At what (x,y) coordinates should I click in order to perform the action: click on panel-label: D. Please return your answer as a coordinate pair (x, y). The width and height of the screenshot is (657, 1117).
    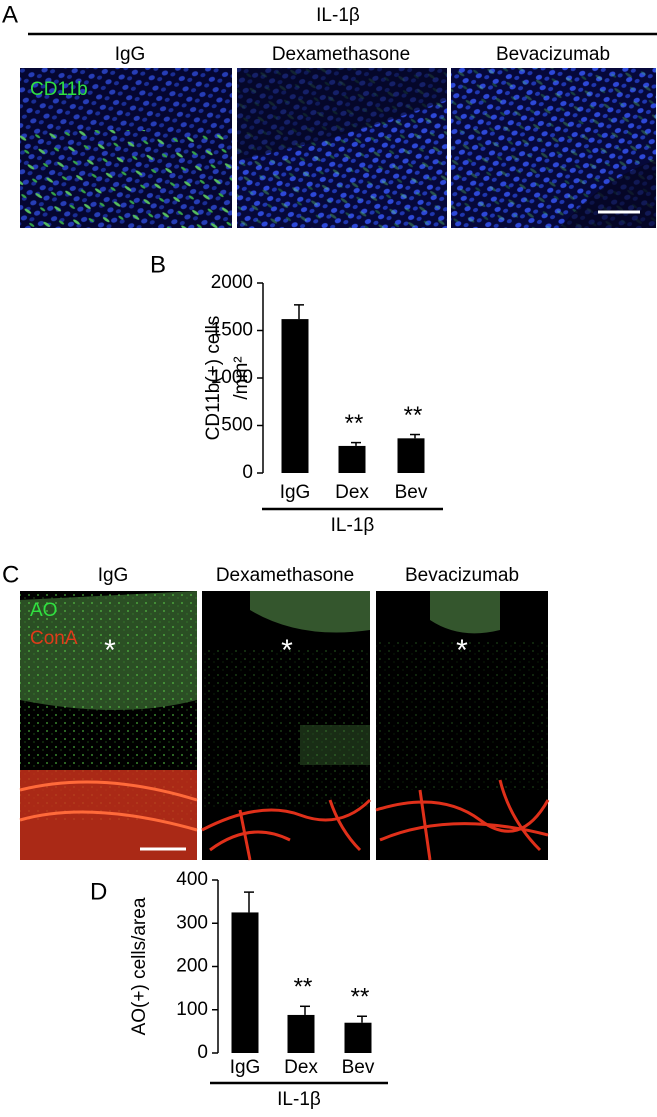
    Looking at the image, I should click on (98, 891).